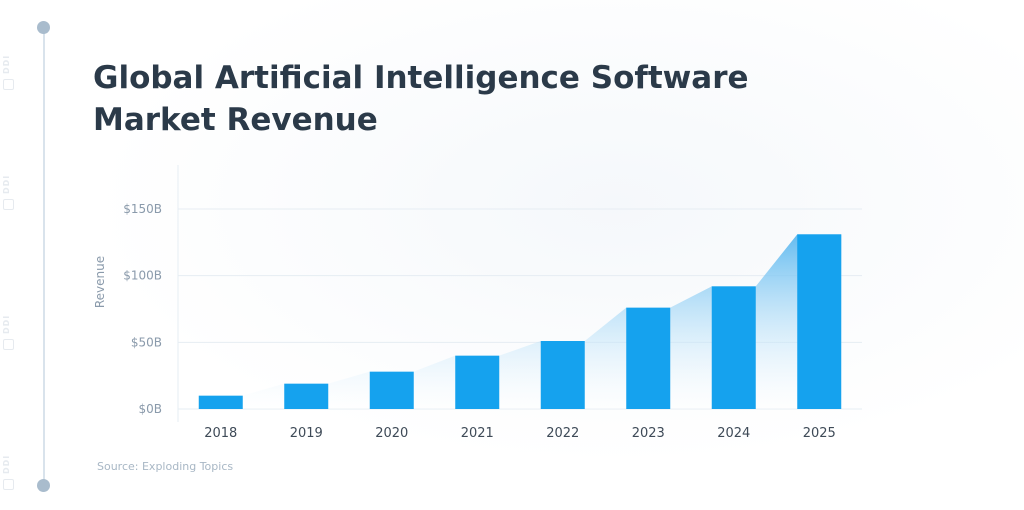 The width and height of the screenshot is (1024, 510). I want to click on timeline-line, so click(44, 256).